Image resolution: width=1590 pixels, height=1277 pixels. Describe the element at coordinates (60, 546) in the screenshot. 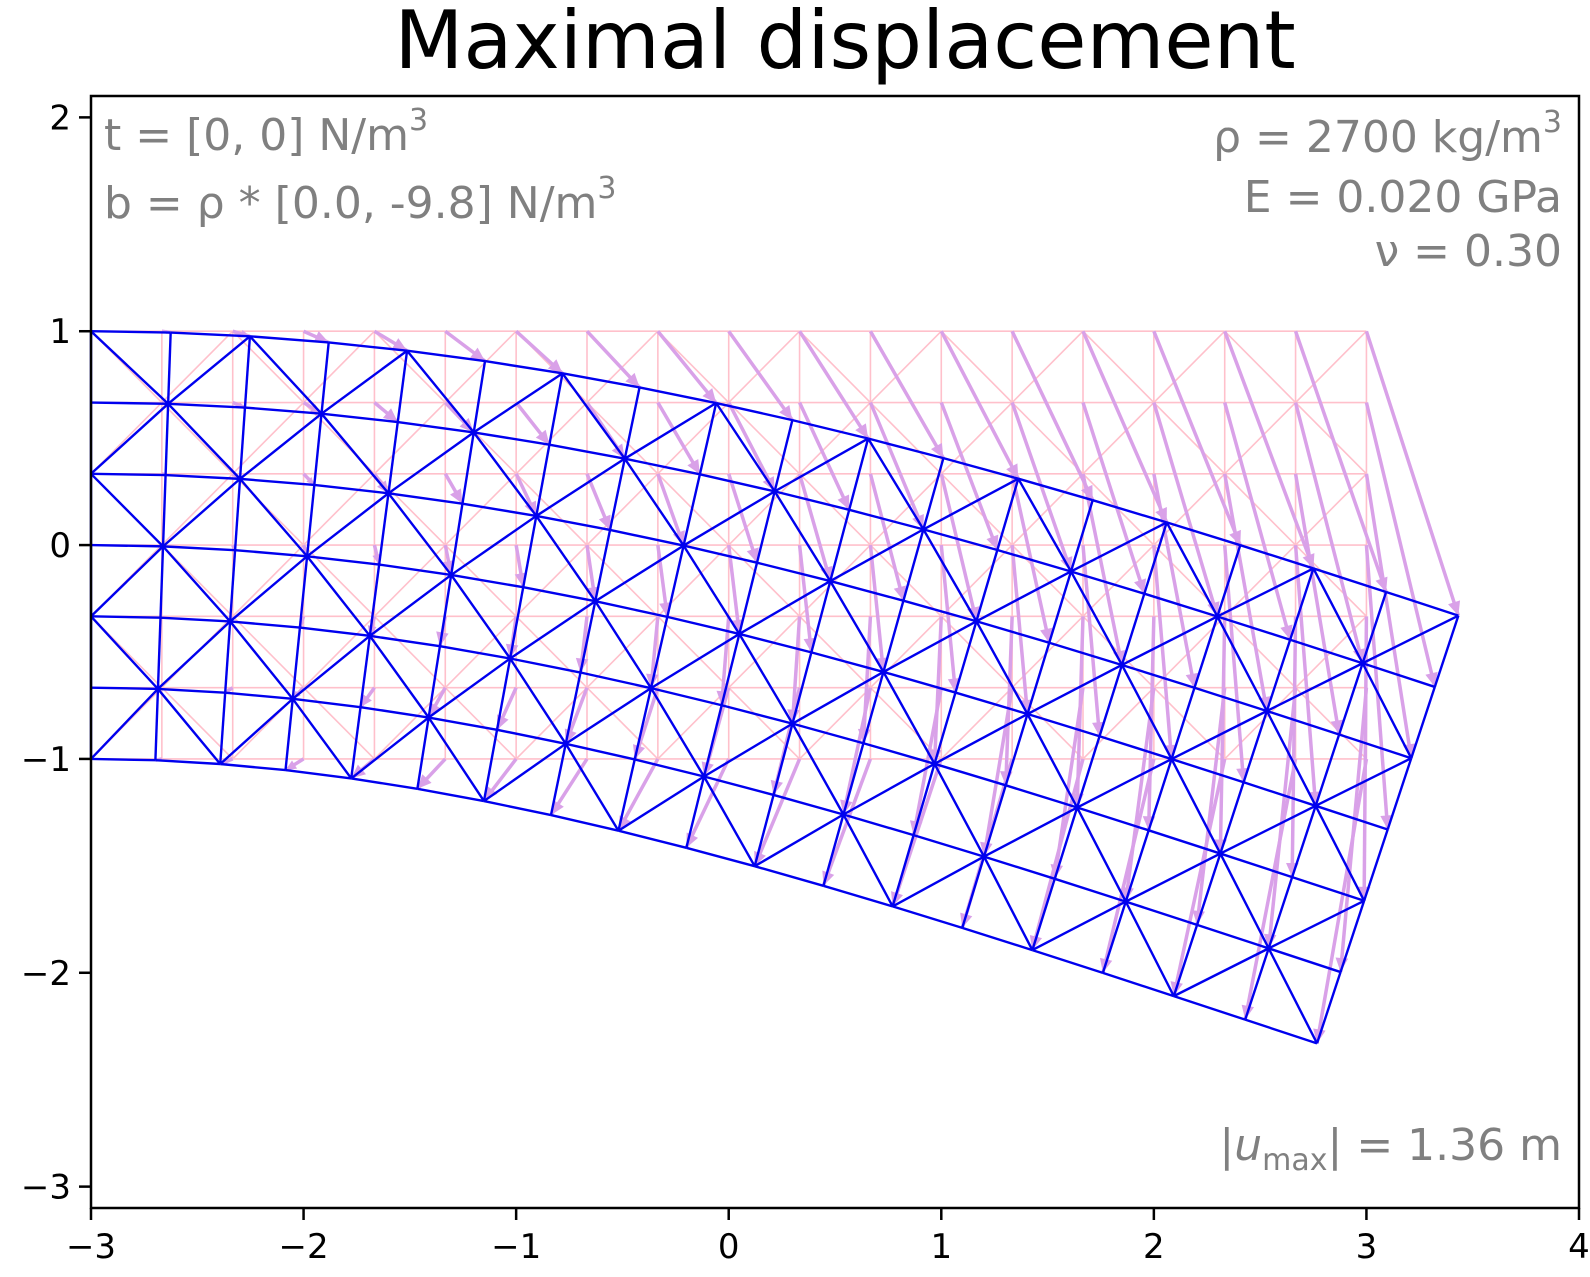

I see `y-tick-label: 0` at that location.